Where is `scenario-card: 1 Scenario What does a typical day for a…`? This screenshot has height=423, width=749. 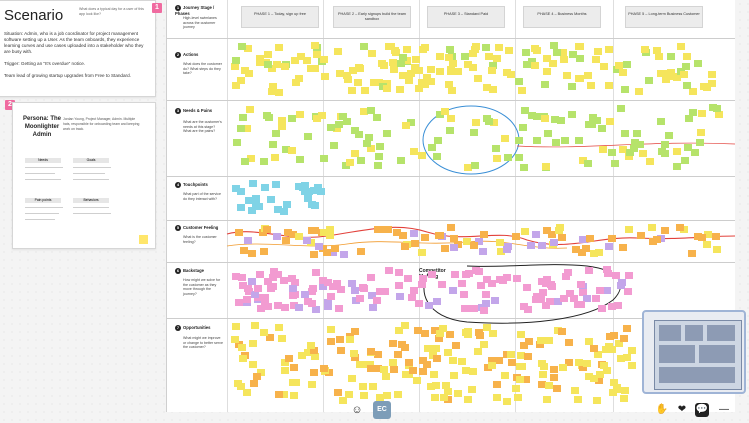 scenario-card: 1 Scenario What does a typical day for a… is located at coordinates (81, 48).